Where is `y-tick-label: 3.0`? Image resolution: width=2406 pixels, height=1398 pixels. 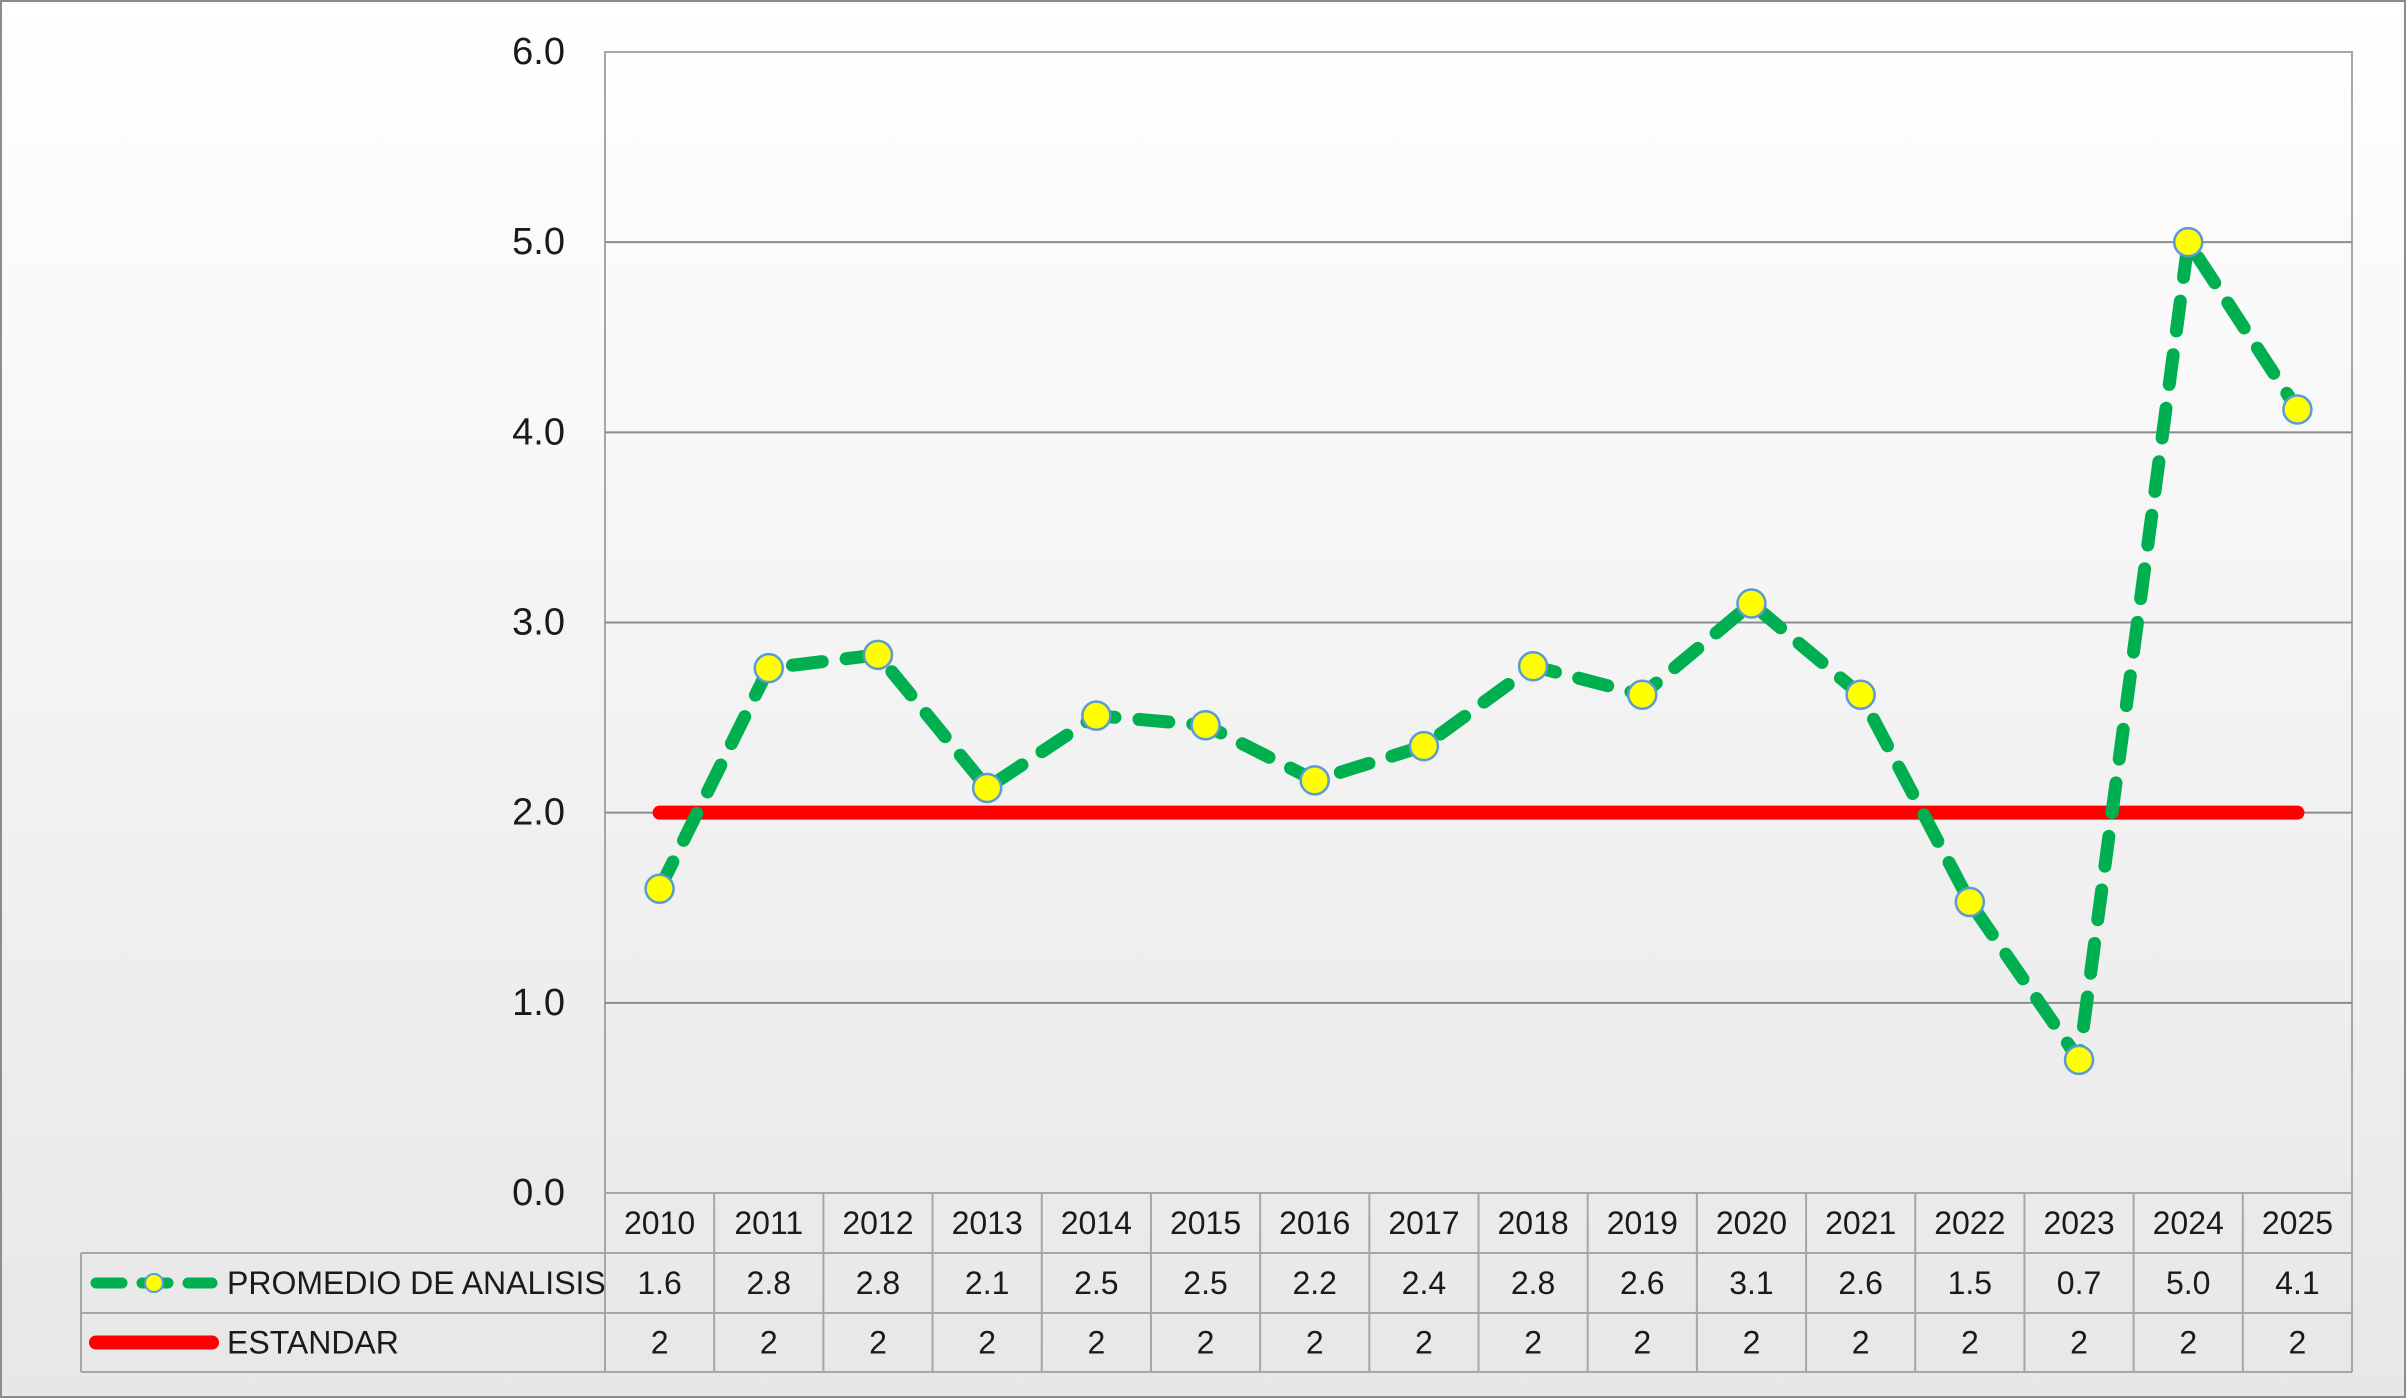 y-tick-label: 3.0 is located at coordinates (538, 623).